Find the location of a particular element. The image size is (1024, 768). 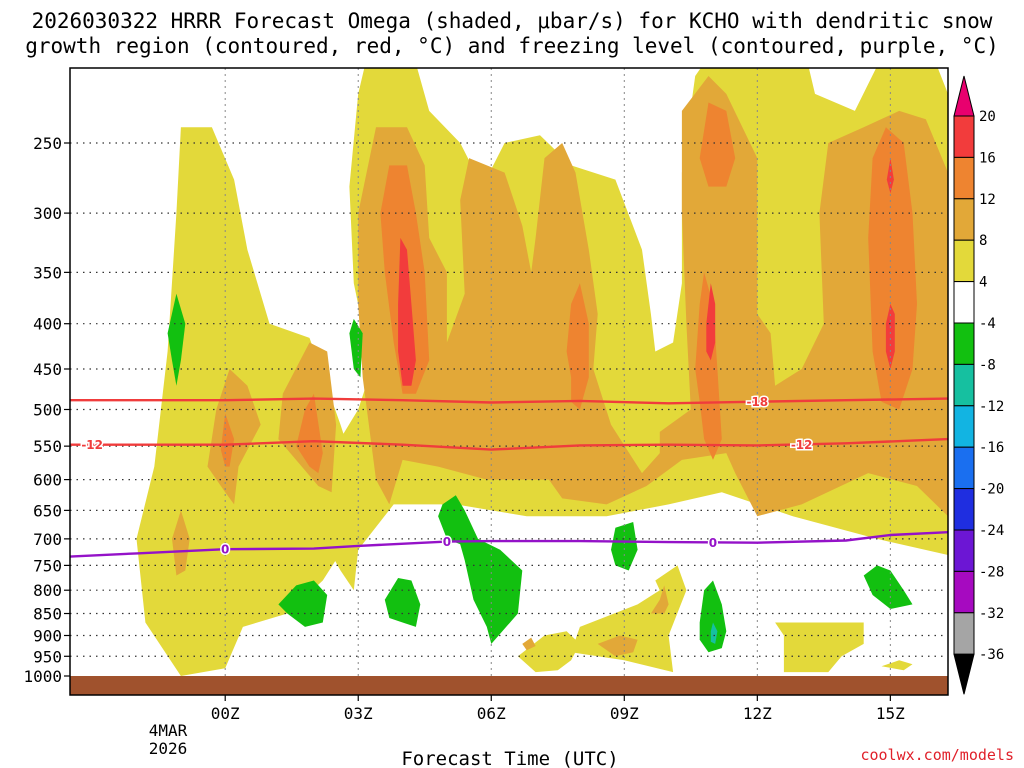

colorbar-label-4: 4 is located at coordinates (983, 283).